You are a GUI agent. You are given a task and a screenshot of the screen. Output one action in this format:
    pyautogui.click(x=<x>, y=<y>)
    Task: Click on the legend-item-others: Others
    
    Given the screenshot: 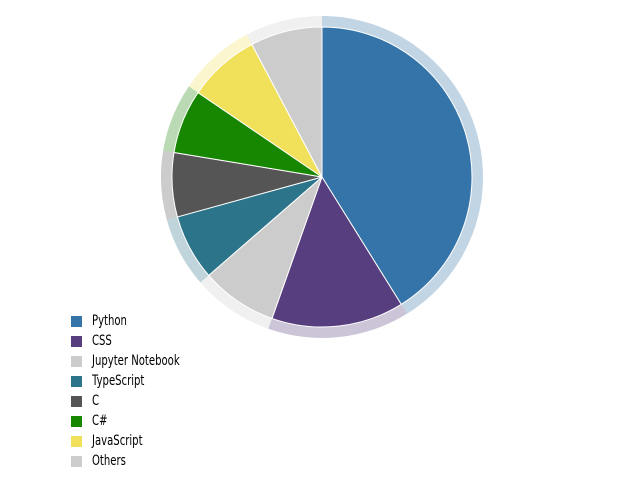 What is the action you would take?
    pyautogui.click(x=142, y=461)
    